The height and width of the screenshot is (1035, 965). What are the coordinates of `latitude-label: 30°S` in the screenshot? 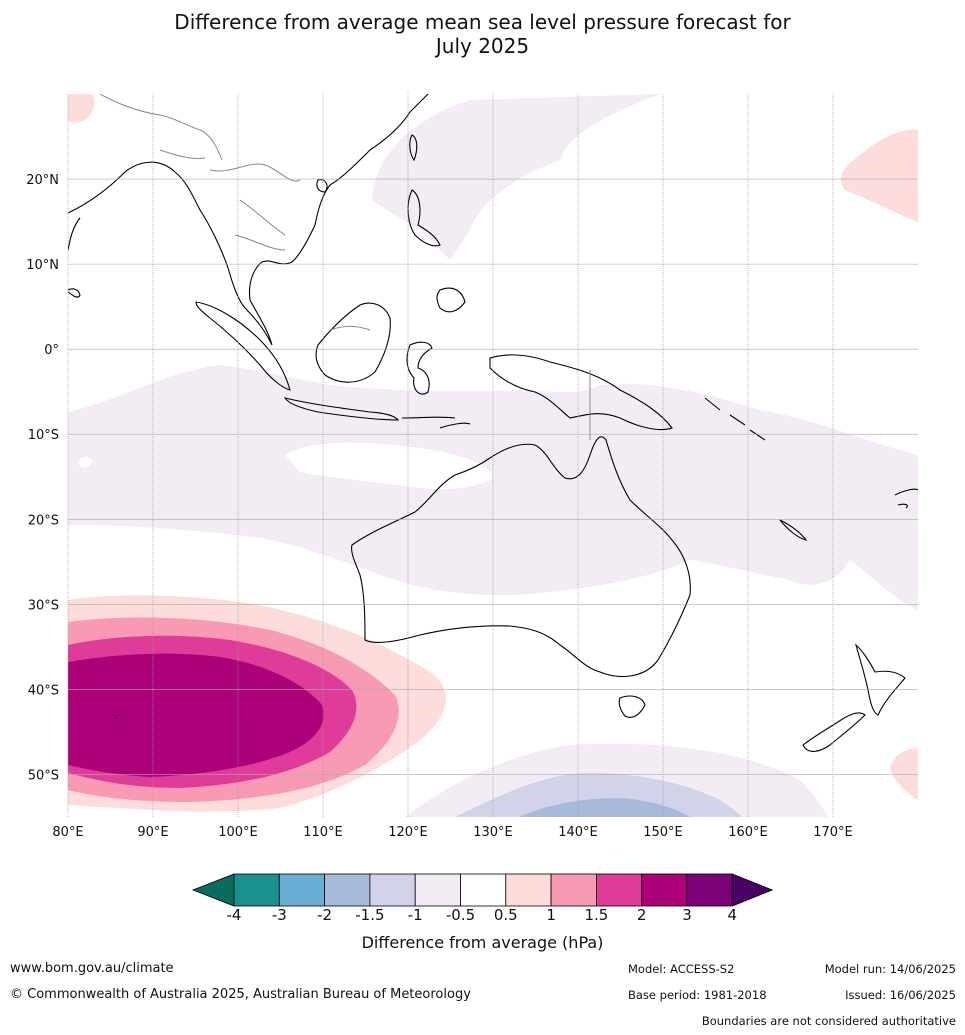 It's located at (43, 605).